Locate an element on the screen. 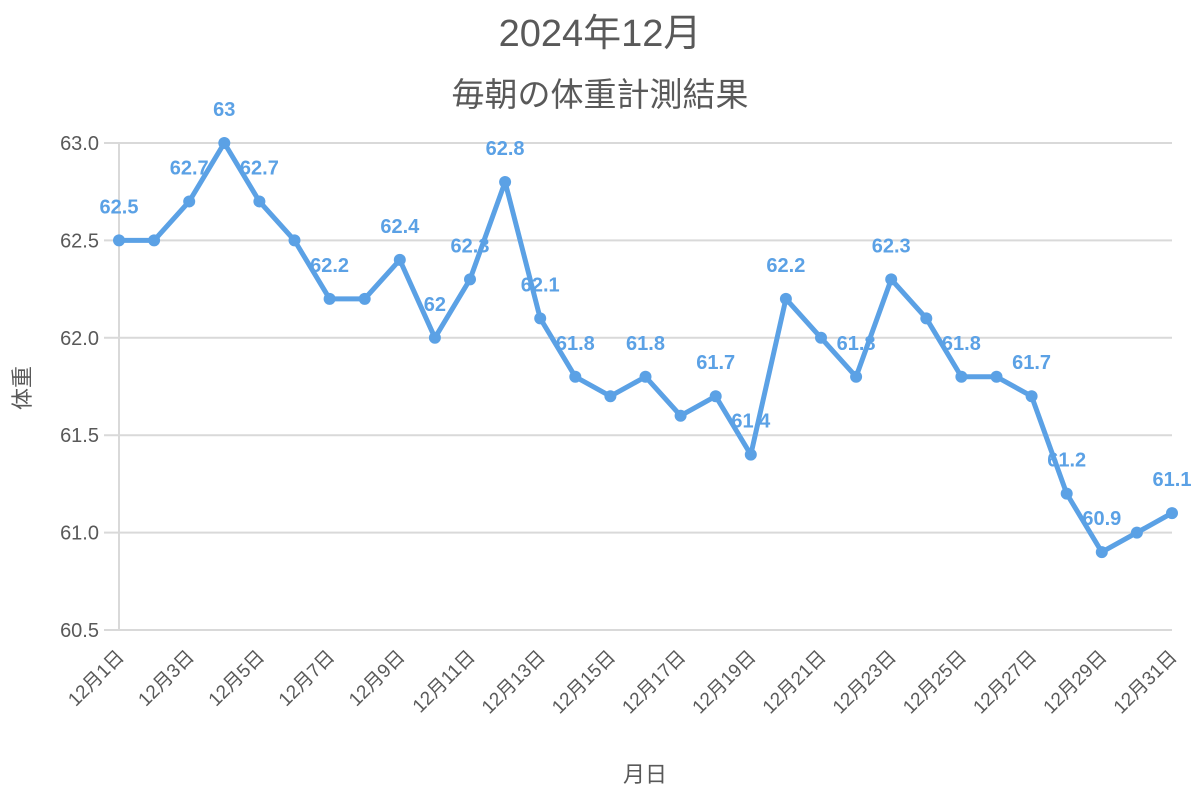 This screenshot has width=1200, height=800. x-tick-label: 12月3日 is located at coordinates (167, 679).